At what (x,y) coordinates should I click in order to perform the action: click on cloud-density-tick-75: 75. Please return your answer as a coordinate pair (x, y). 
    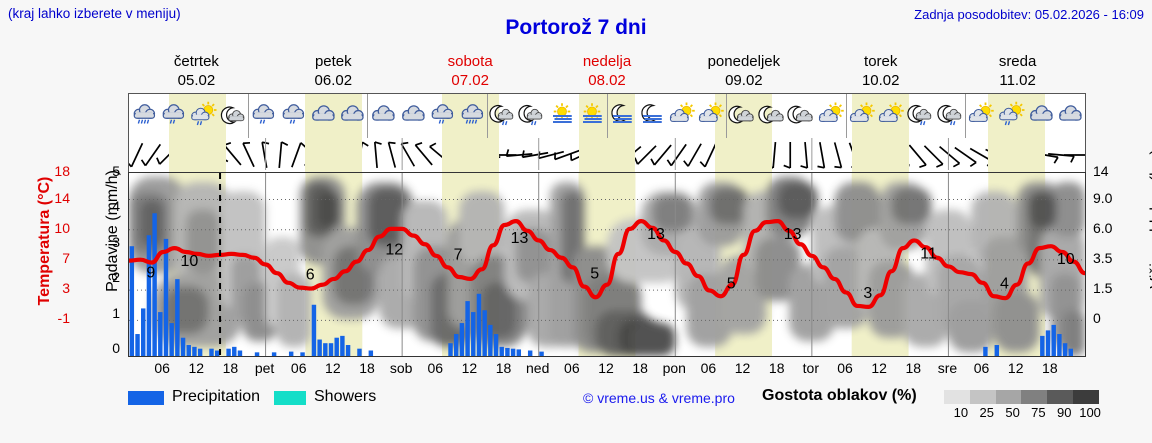
    Looking at the image, I should click on (1038, 412).